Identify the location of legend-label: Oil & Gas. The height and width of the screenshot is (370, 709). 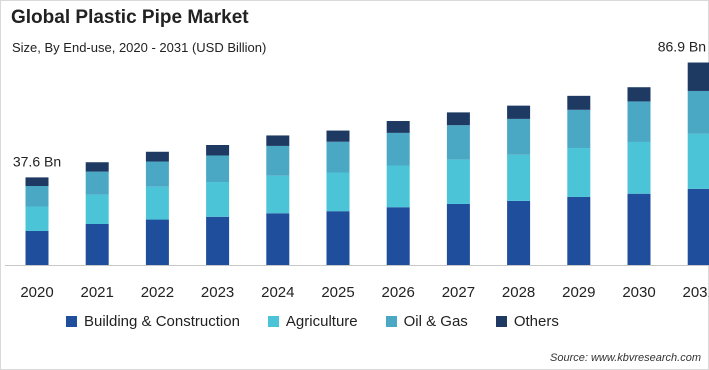
(435, 321).